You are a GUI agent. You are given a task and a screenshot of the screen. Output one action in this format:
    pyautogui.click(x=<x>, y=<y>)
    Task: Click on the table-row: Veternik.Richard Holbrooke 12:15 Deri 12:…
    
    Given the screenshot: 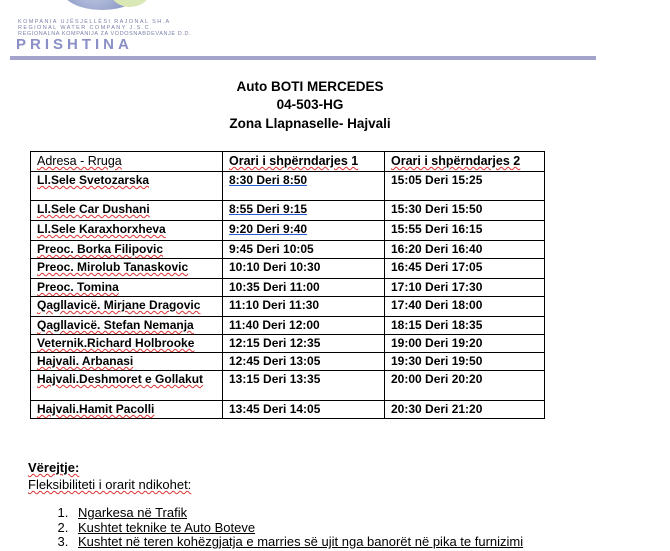 What is the action you would take?
    pyautogui.click(x=287, y=343)
    